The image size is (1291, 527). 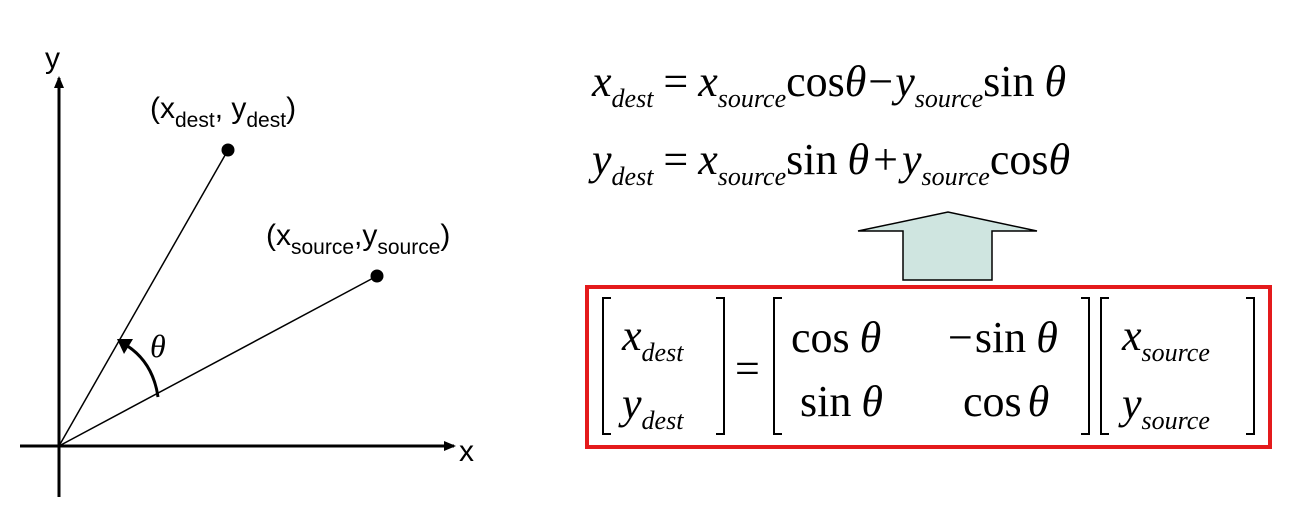 I want to click on angle-arc-arrowhead, so click(x=125, y=346).